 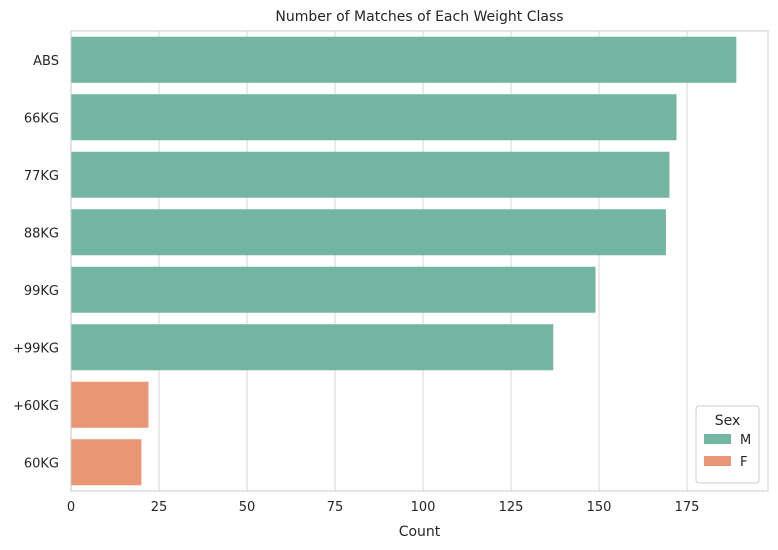 I want to click on bar-99kg, so click(x=333, y=289).